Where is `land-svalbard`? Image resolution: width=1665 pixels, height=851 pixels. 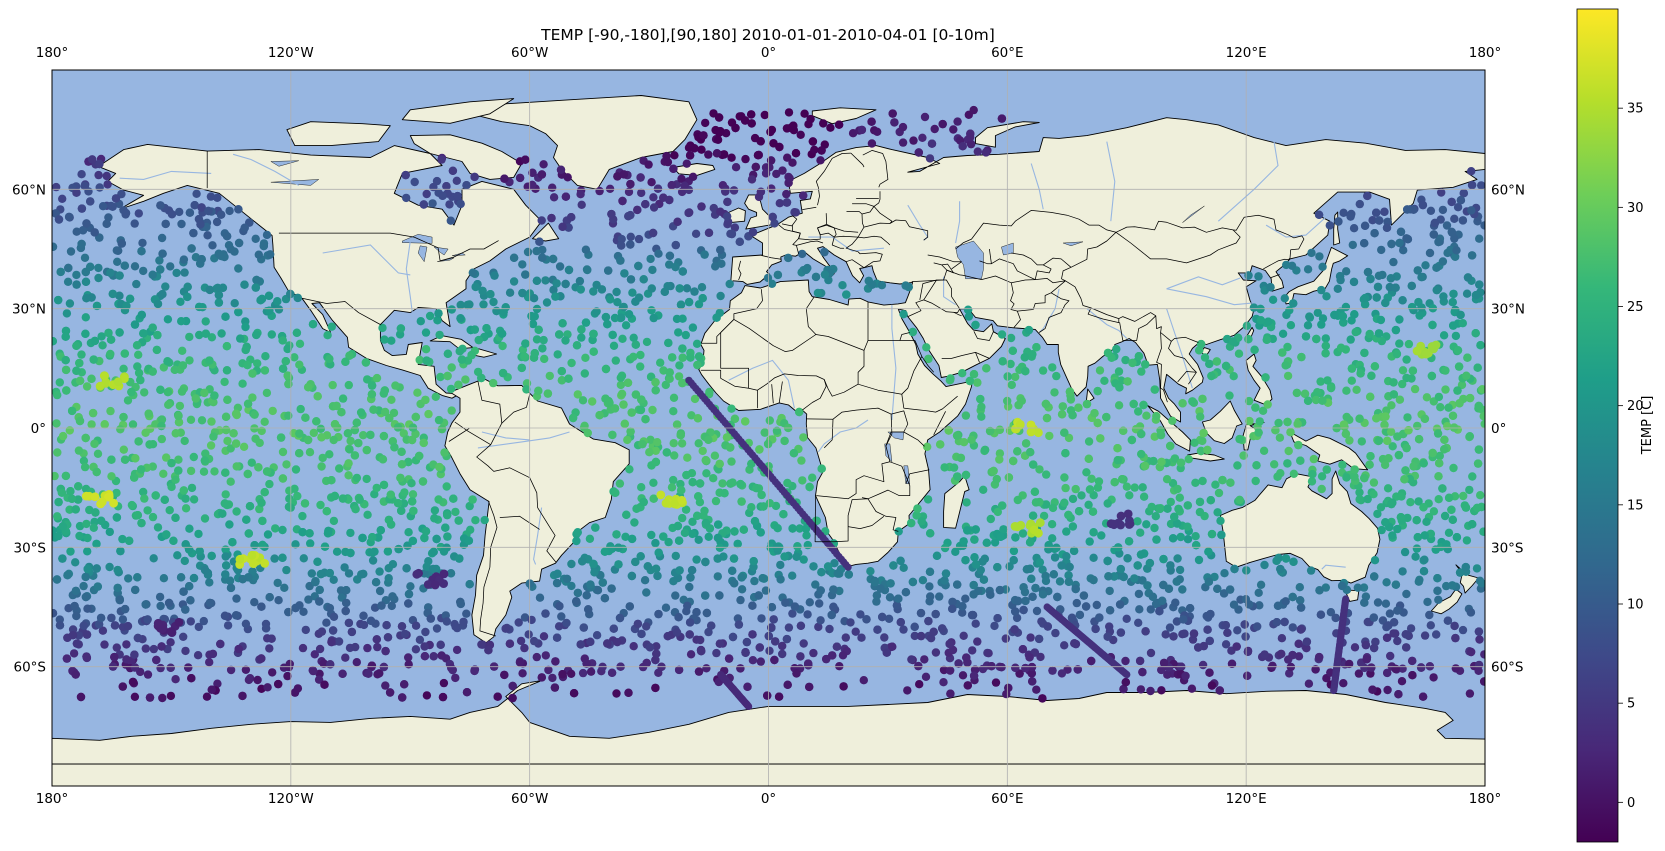
land-svalbard is located at coordinates (844, 116).